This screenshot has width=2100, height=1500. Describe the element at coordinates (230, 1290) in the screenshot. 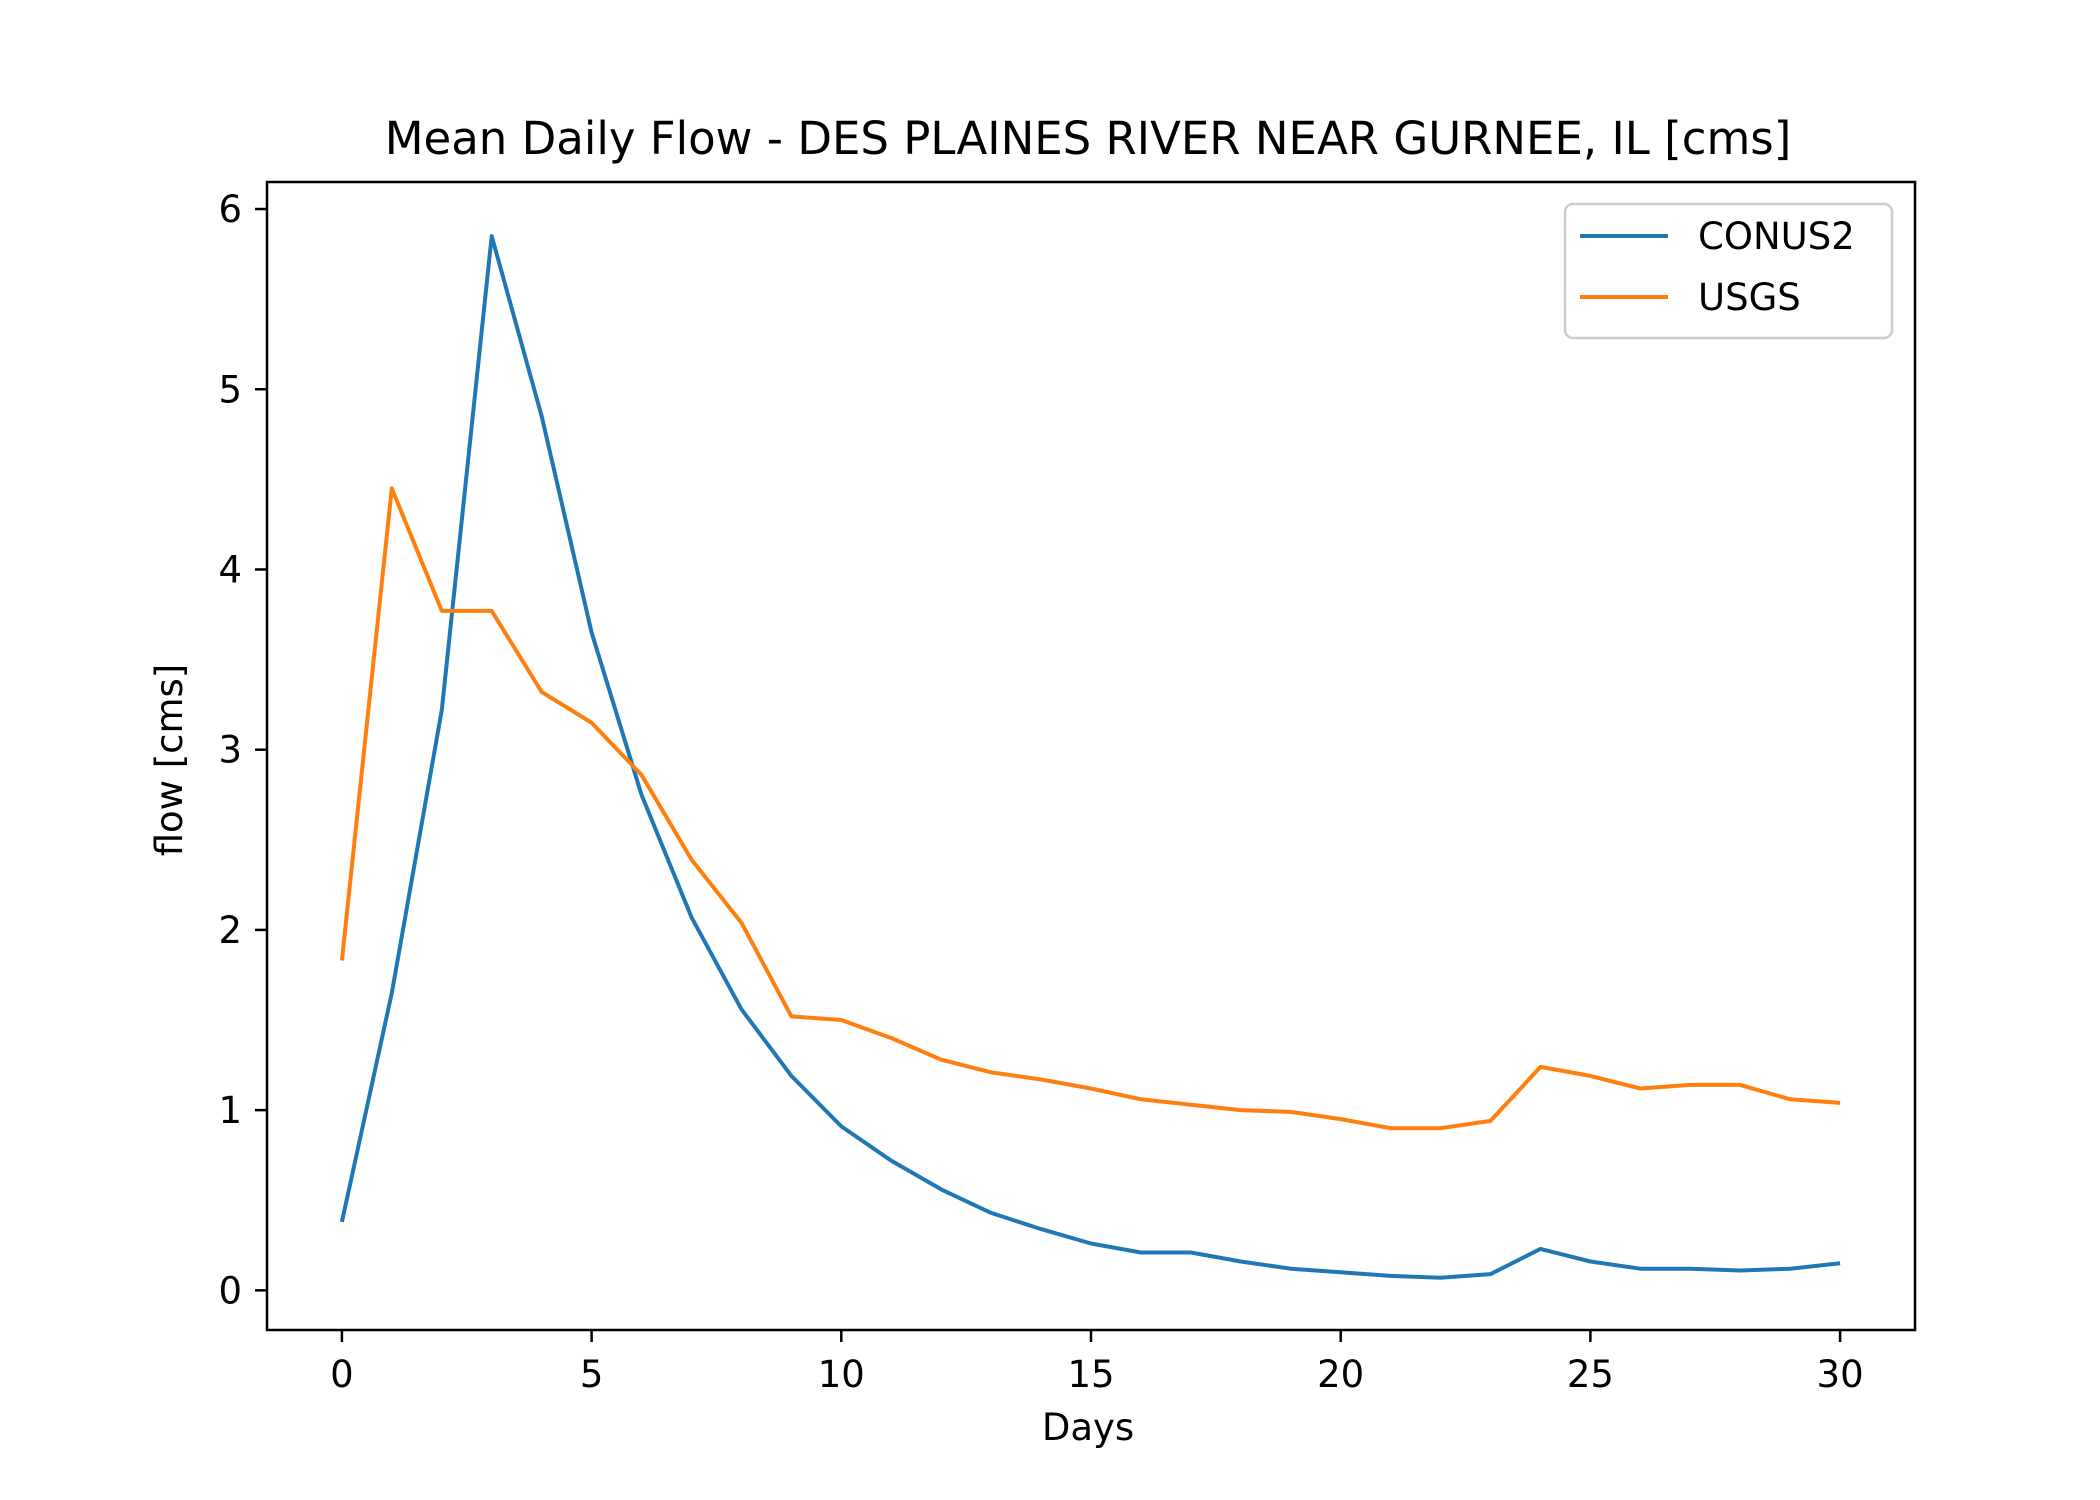

I see `y-tick-label: 0` at that location.